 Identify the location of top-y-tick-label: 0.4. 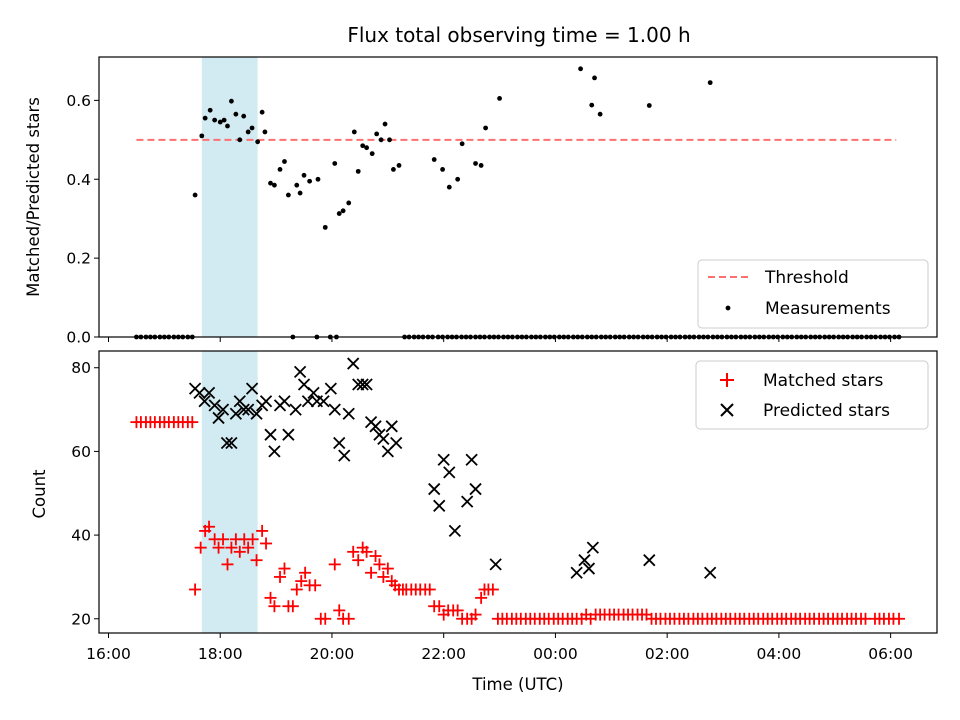
(78, 180).